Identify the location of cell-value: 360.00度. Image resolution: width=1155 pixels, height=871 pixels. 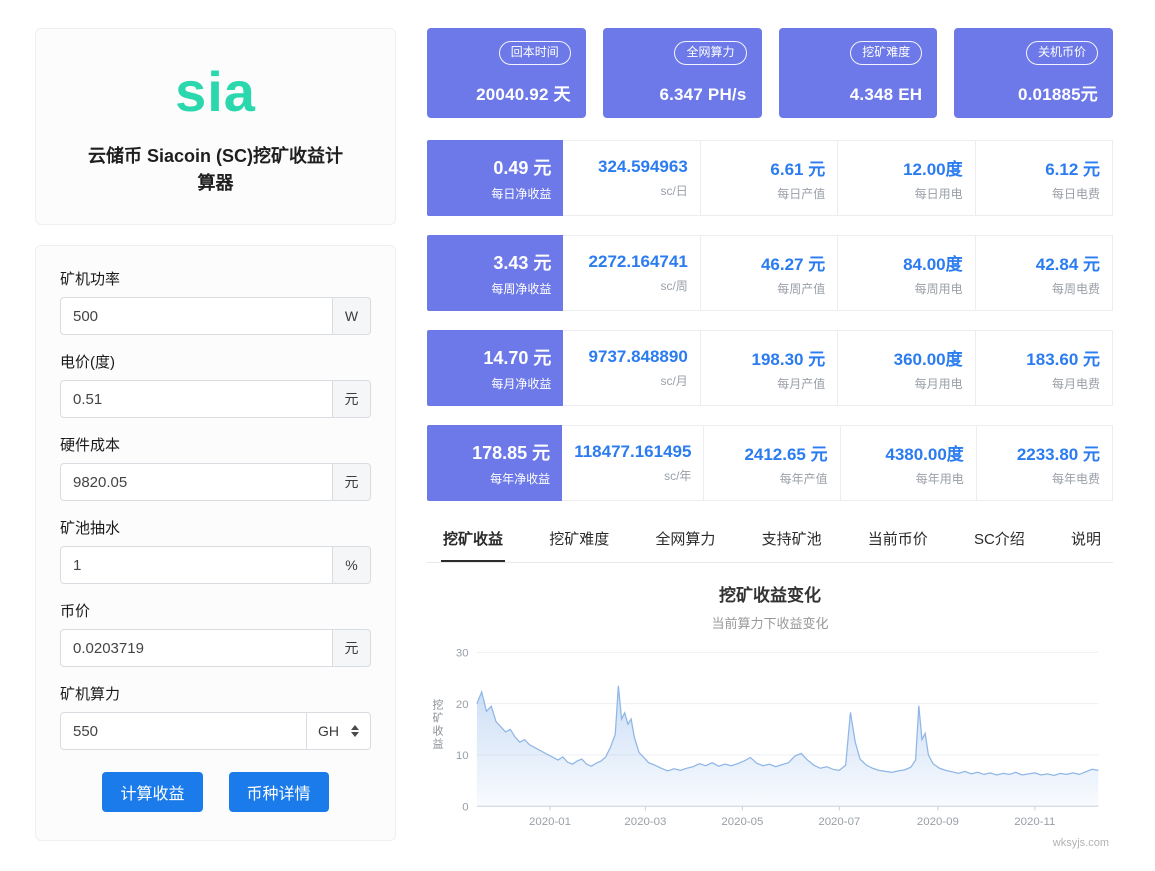
(928, 359).